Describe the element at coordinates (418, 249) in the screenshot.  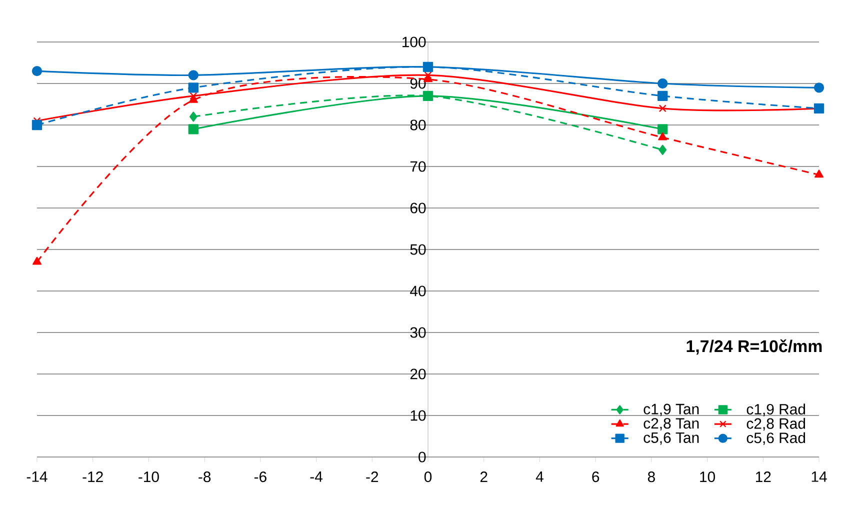
I see `y-tick-label: 50` at that location.